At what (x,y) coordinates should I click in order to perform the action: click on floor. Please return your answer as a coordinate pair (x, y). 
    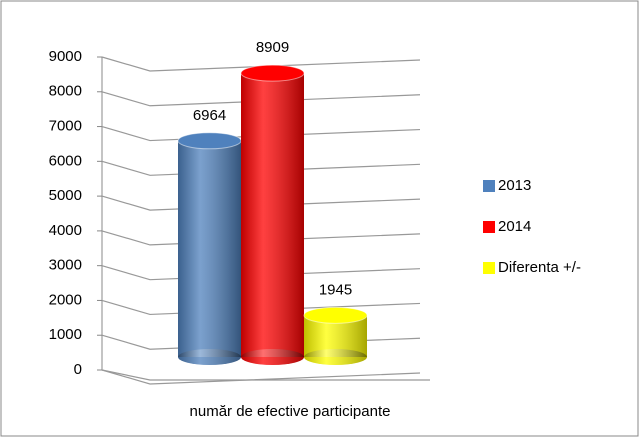
    Looking at the image, I should click on (265, 375).